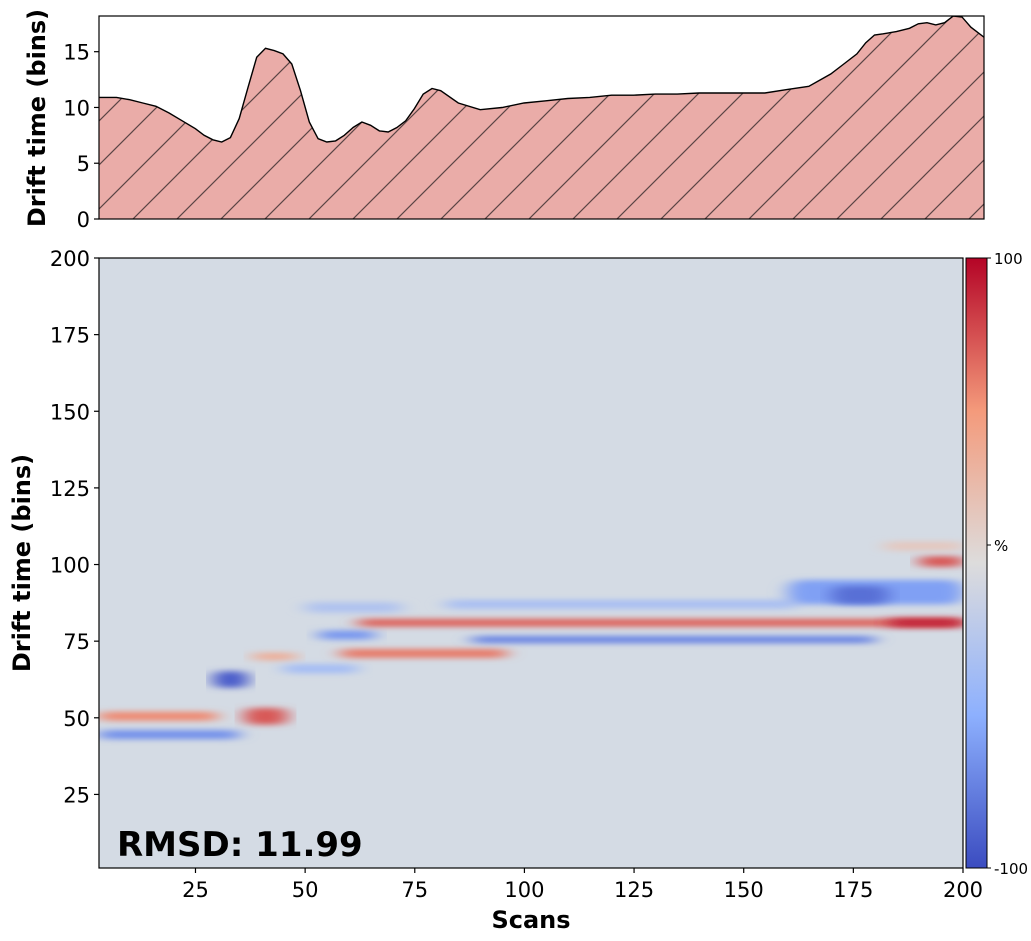  I want to click on heatmap-y-tick-label: 25, so click(76, 795).